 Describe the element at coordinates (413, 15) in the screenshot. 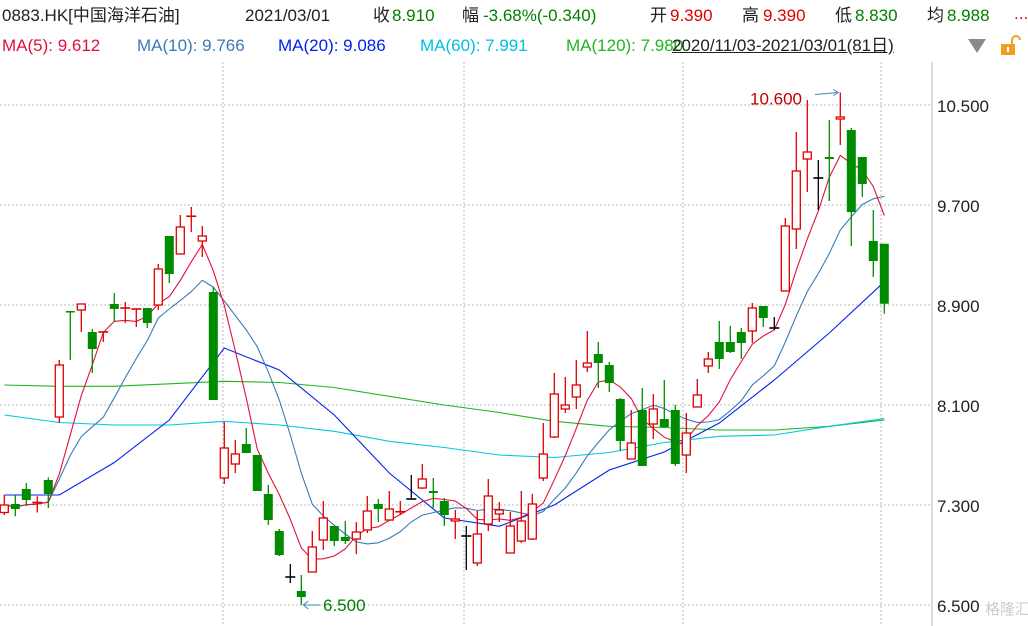

I see `close-value: 8.910` at that location.